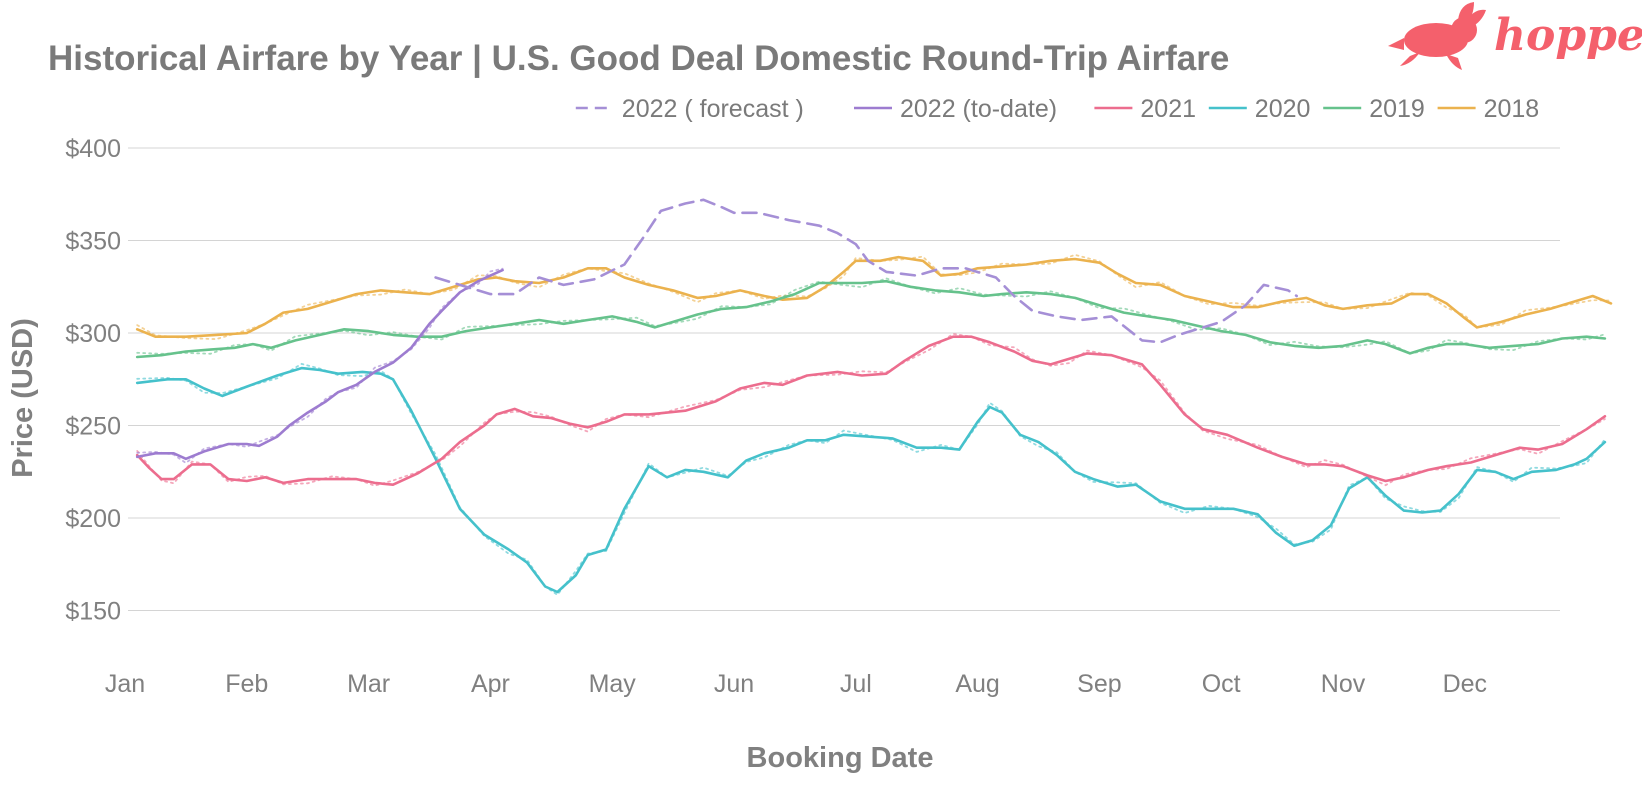  What do you see at coordinates (1397, 109) in the screenshot?
I see `legend-label-2019: 2019` at bounding box center [1397, 109].